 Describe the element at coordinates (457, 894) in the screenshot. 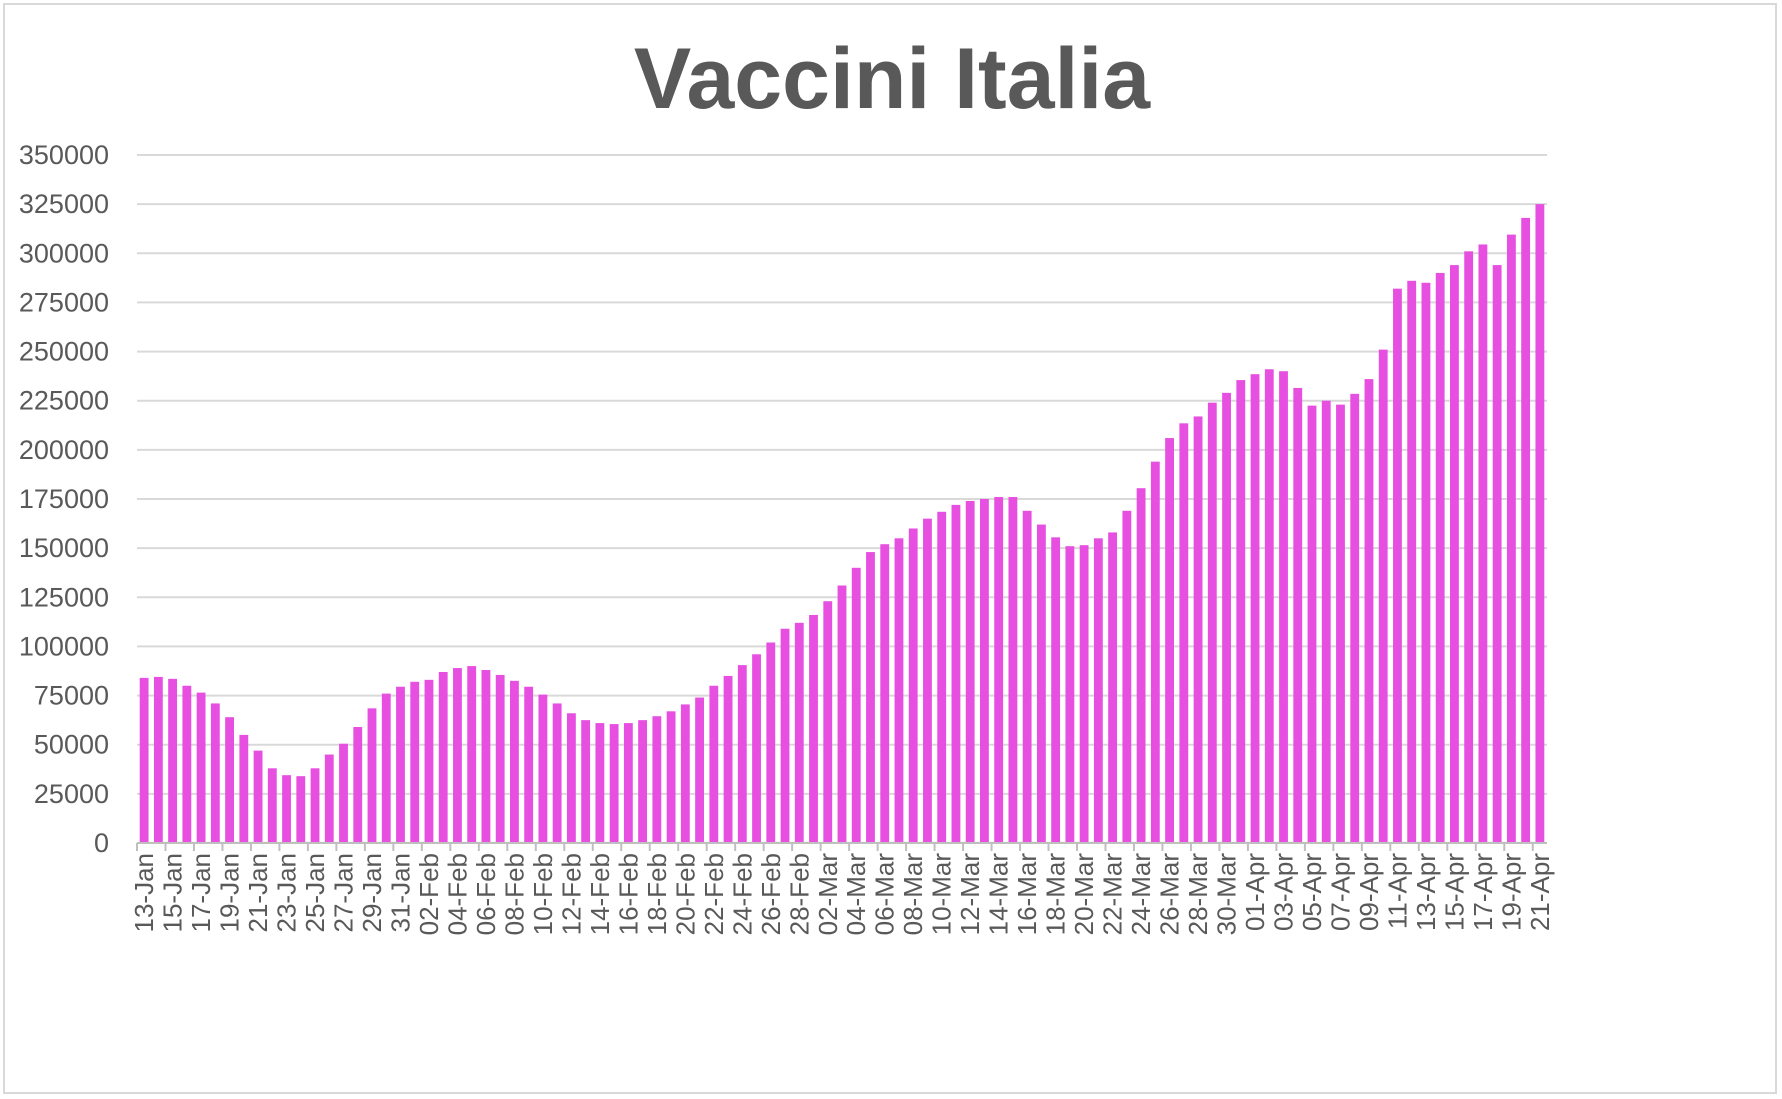

I see `x-tick-label: 04-Feb` at that location.